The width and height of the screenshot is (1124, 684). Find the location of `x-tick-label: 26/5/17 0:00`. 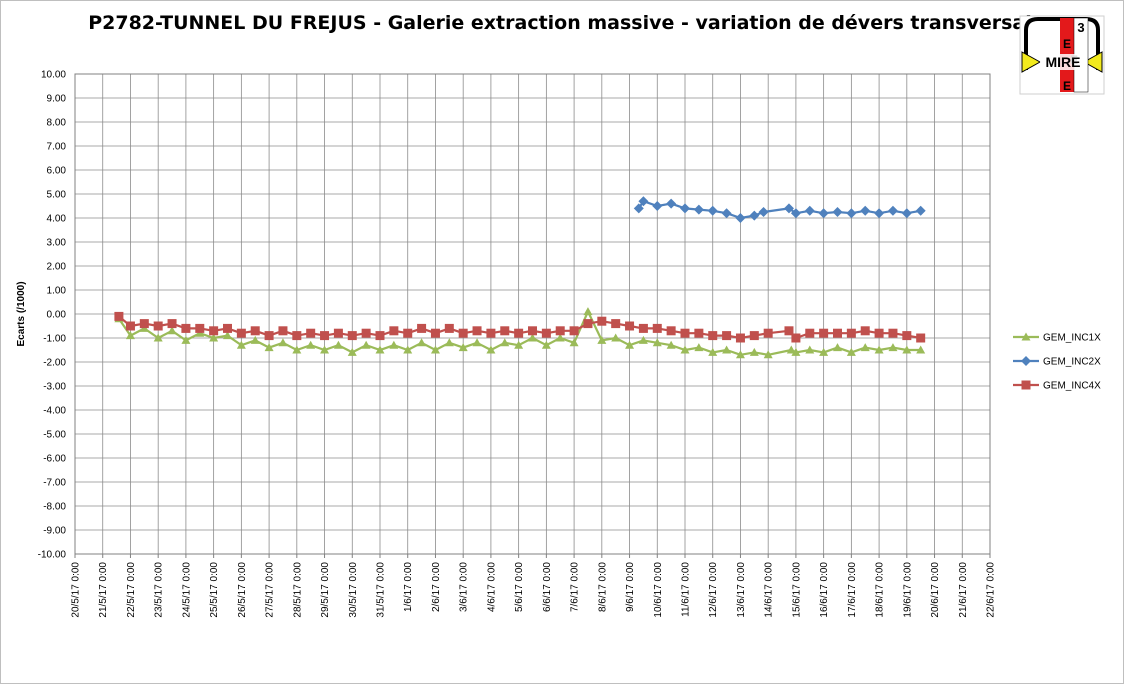

x-tick-label: 26/5/17 0:00 is located at coordinates (242, 590).